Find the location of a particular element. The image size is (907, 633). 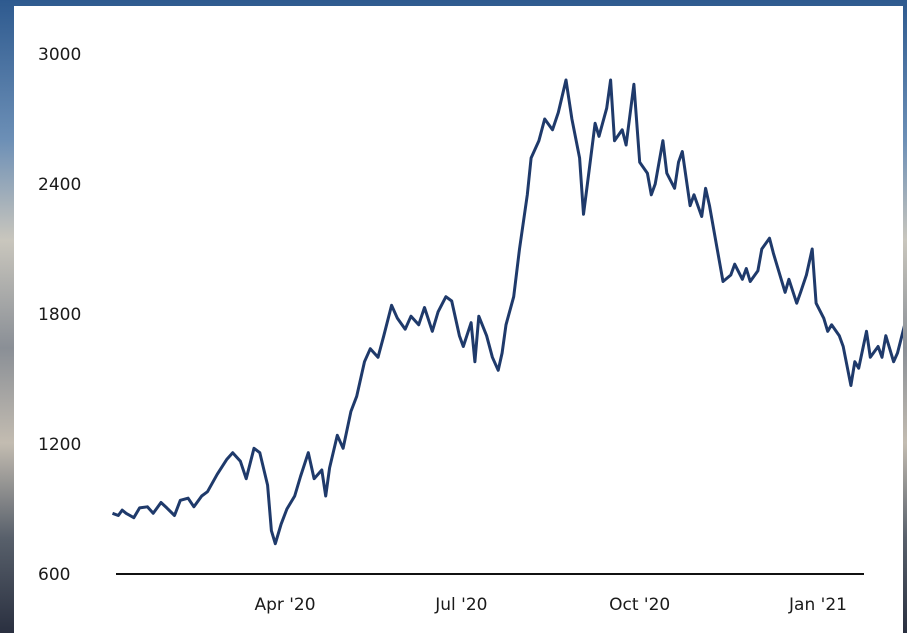

x-tick-label: Oct '20 is located at coordinates (639, 605).